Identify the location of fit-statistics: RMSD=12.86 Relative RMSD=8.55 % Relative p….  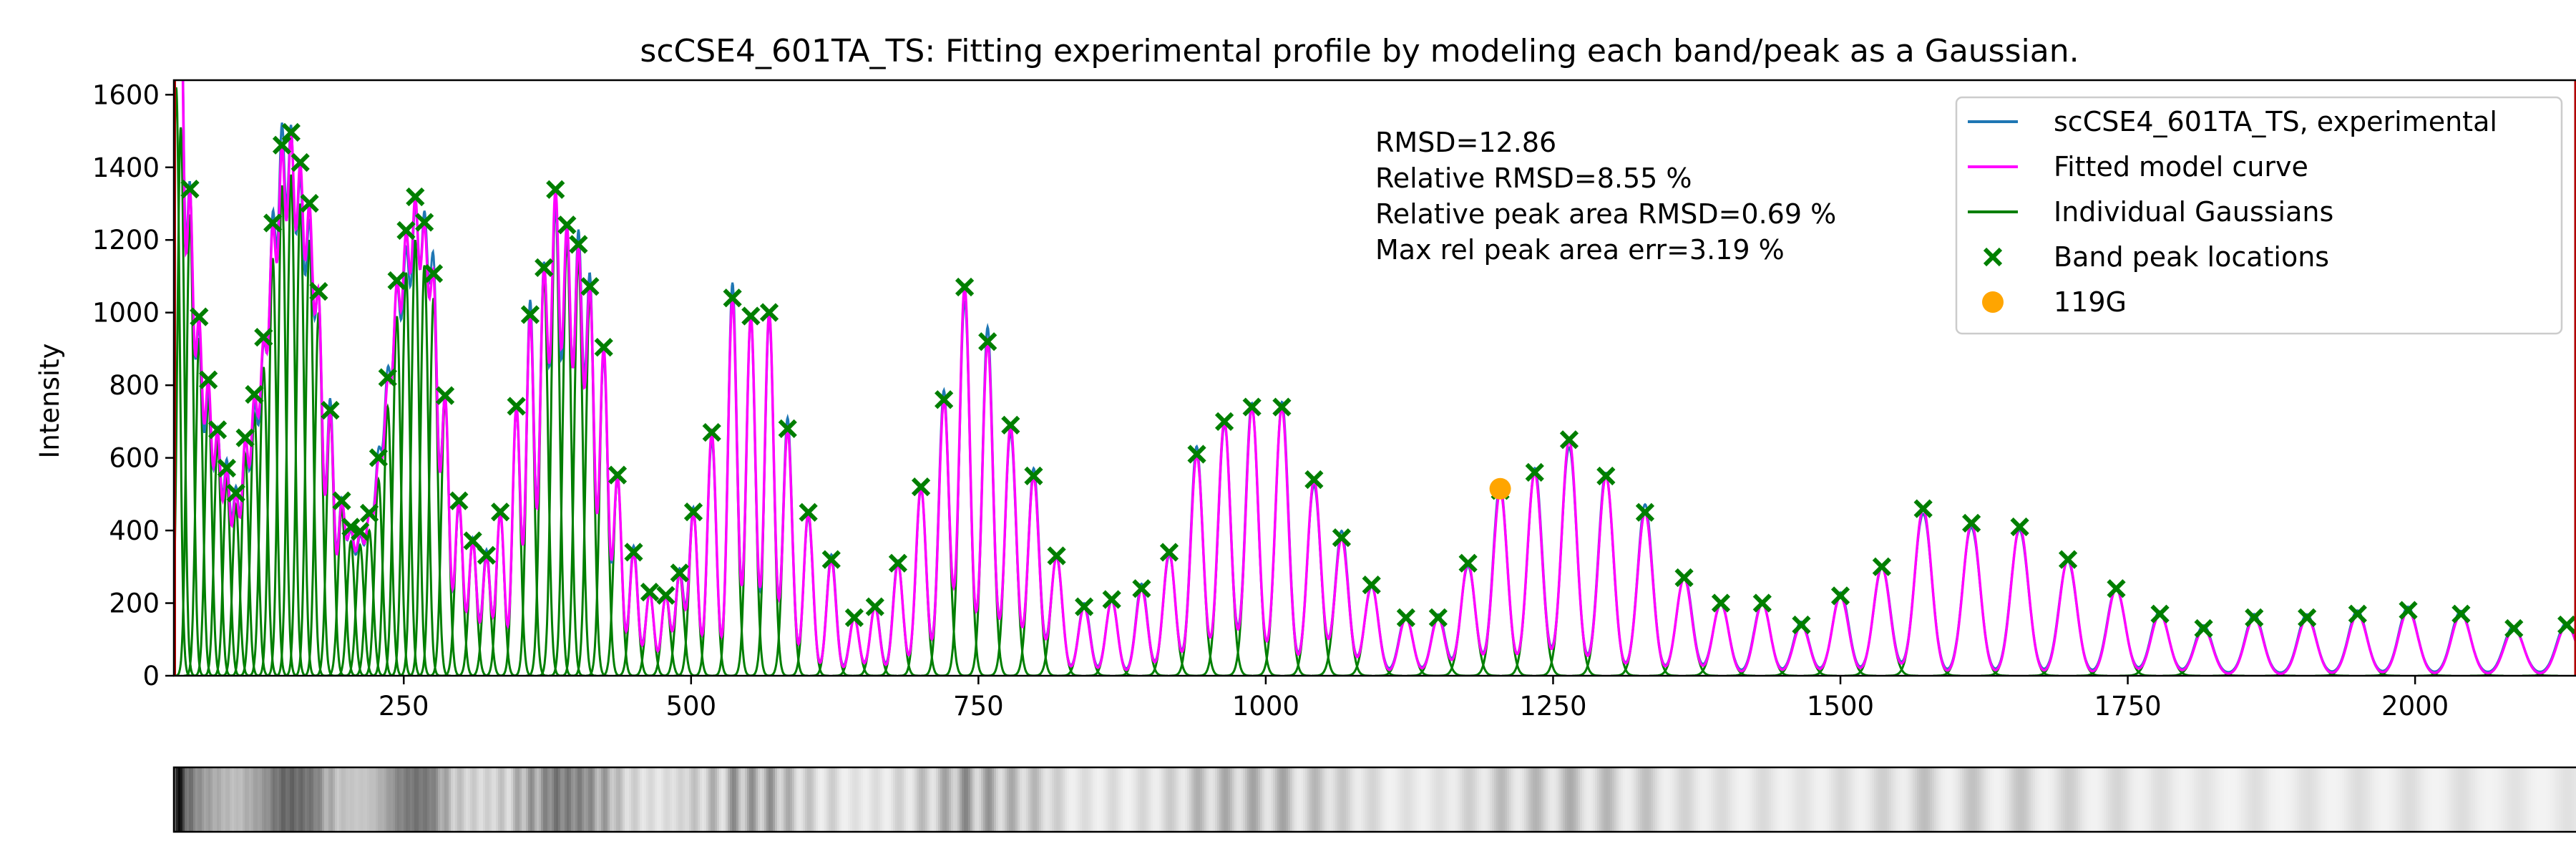
(1605, 196).